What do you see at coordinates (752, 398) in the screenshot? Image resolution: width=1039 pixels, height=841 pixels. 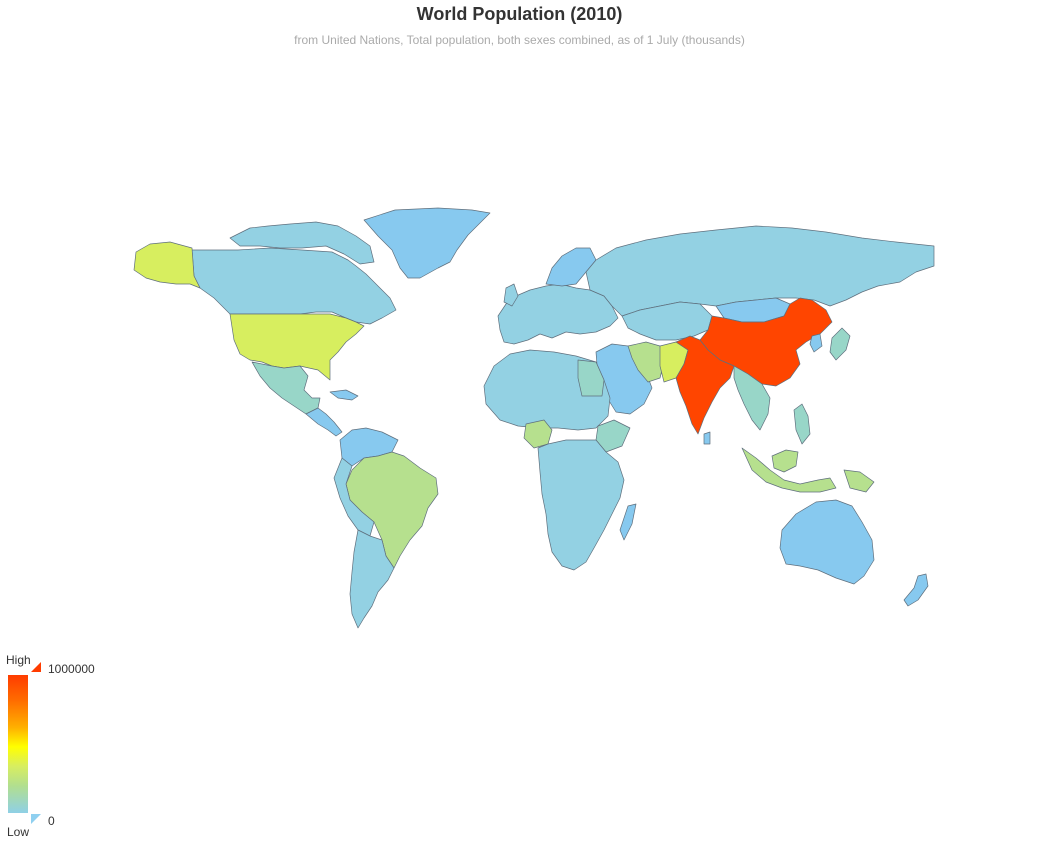 I see `country-southeast-asia` at bounding box center [752, 398].